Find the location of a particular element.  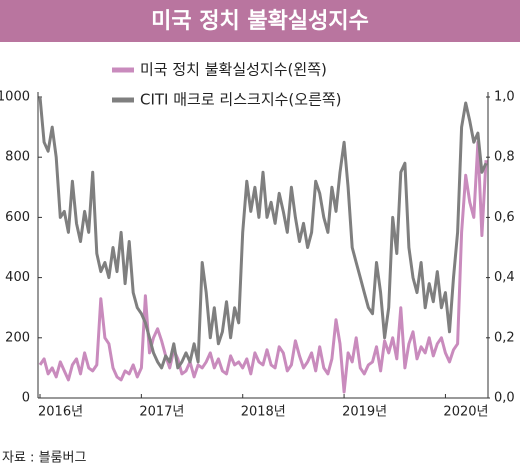

y2-tick-label: 0,2 is located at coordinates (504, 337).